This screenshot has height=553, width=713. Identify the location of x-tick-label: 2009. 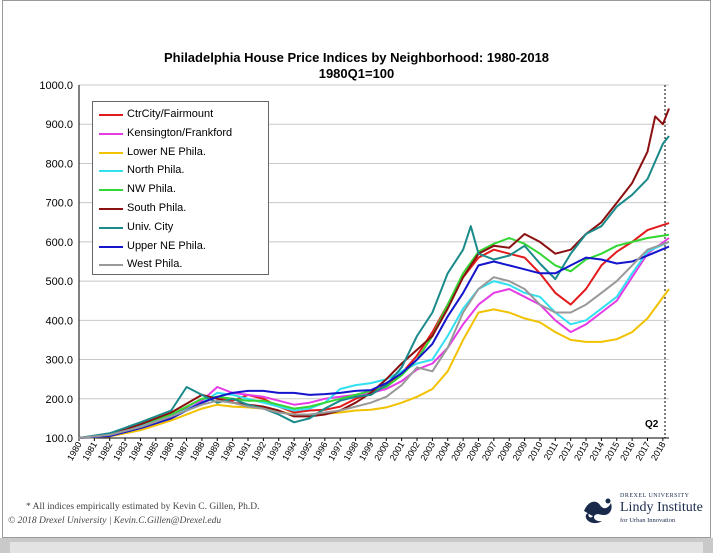
(520, 451).